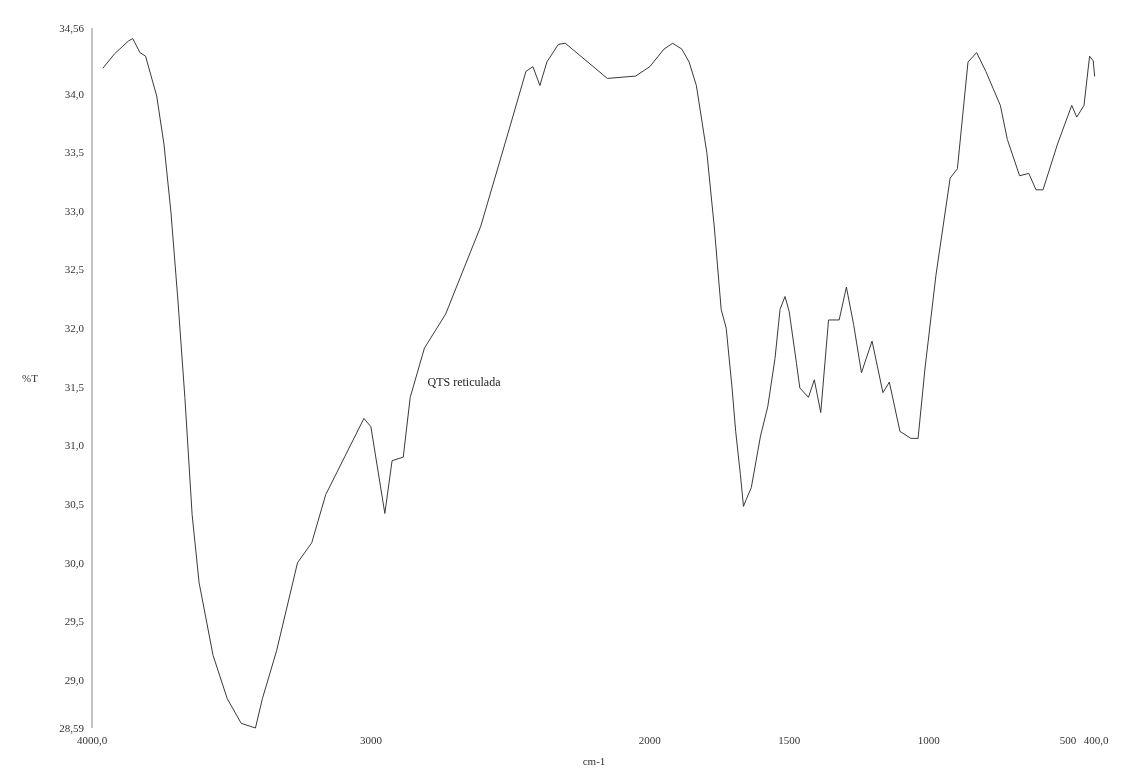 This screenshot has height=781, width=1124. What do you see at coordinates (74, 445) in the screenshot?
I see `y-tick-label: 31,0` at bounding box center [74, 445].